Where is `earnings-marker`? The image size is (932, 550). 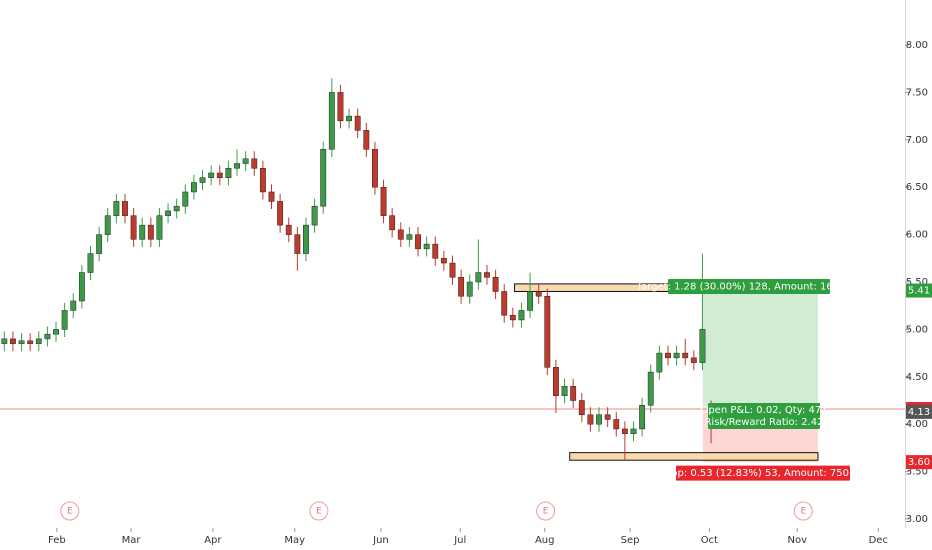 earnings-marker is located at coordinates (803, 511).